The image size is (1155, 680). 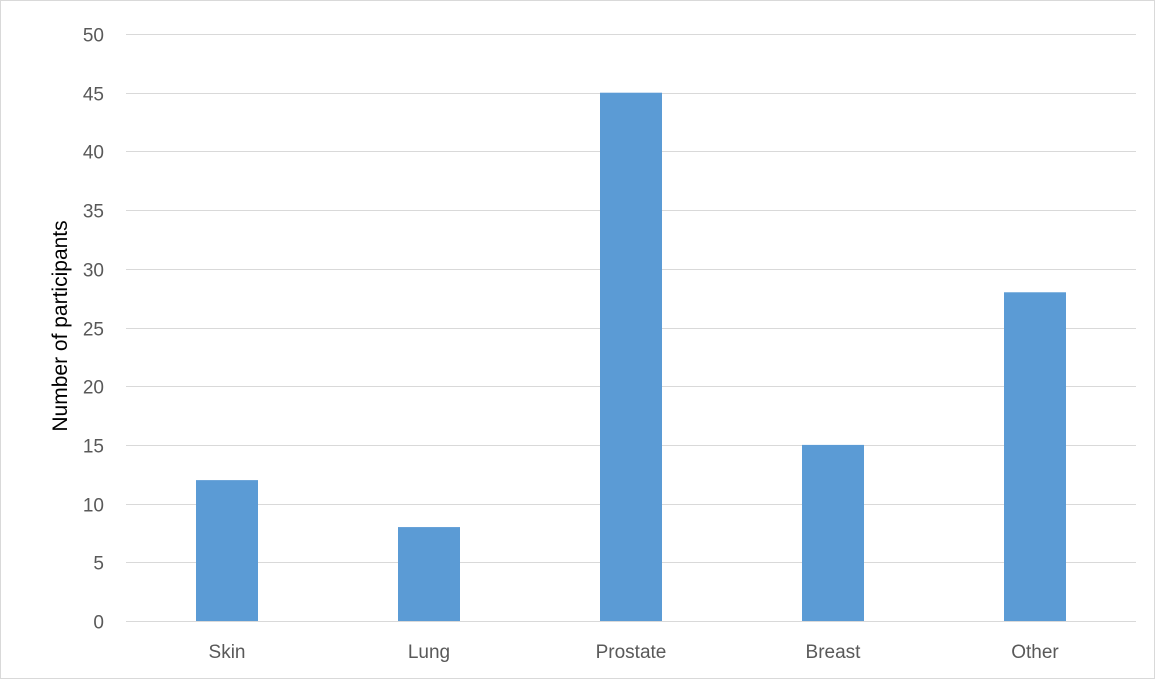 I want to click on y-tick-label: 15, so click(x=93, y=447).